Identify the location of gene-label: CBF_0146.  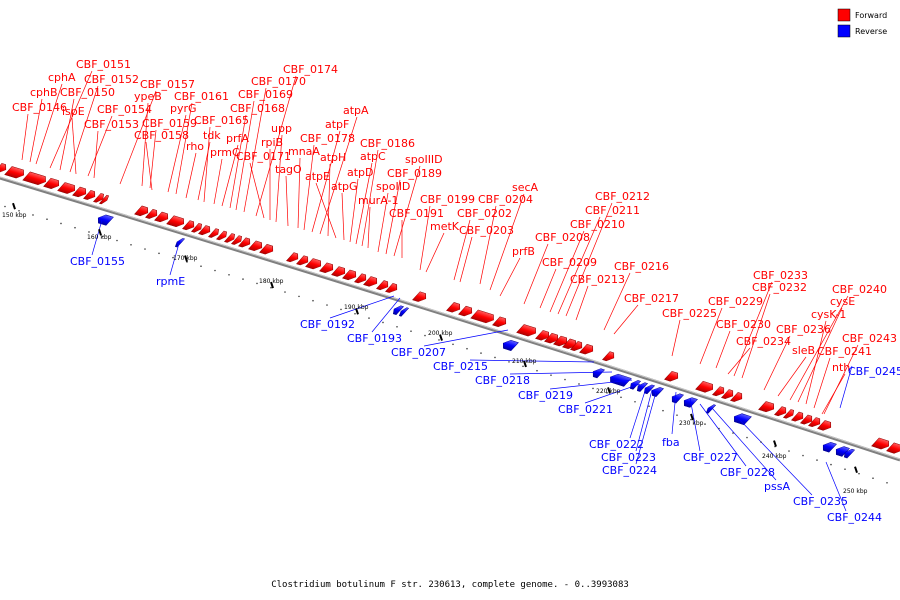
(39, 107).